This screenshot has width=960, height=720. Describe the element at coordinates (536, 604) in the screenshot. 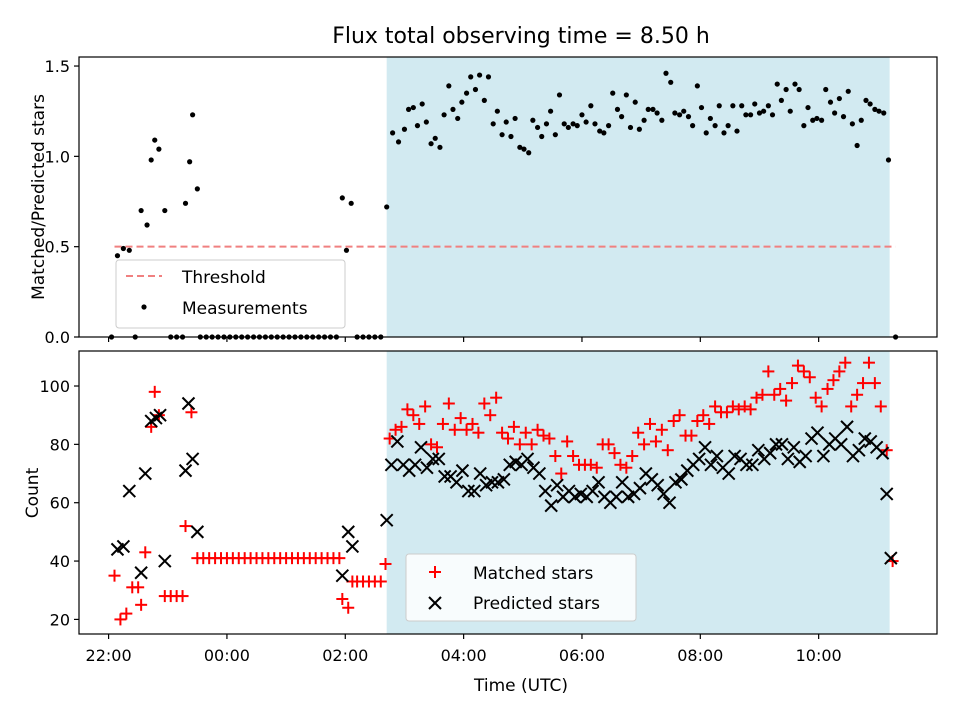

I see `predicted-stars-legend-label: Predicted stars` at that location.